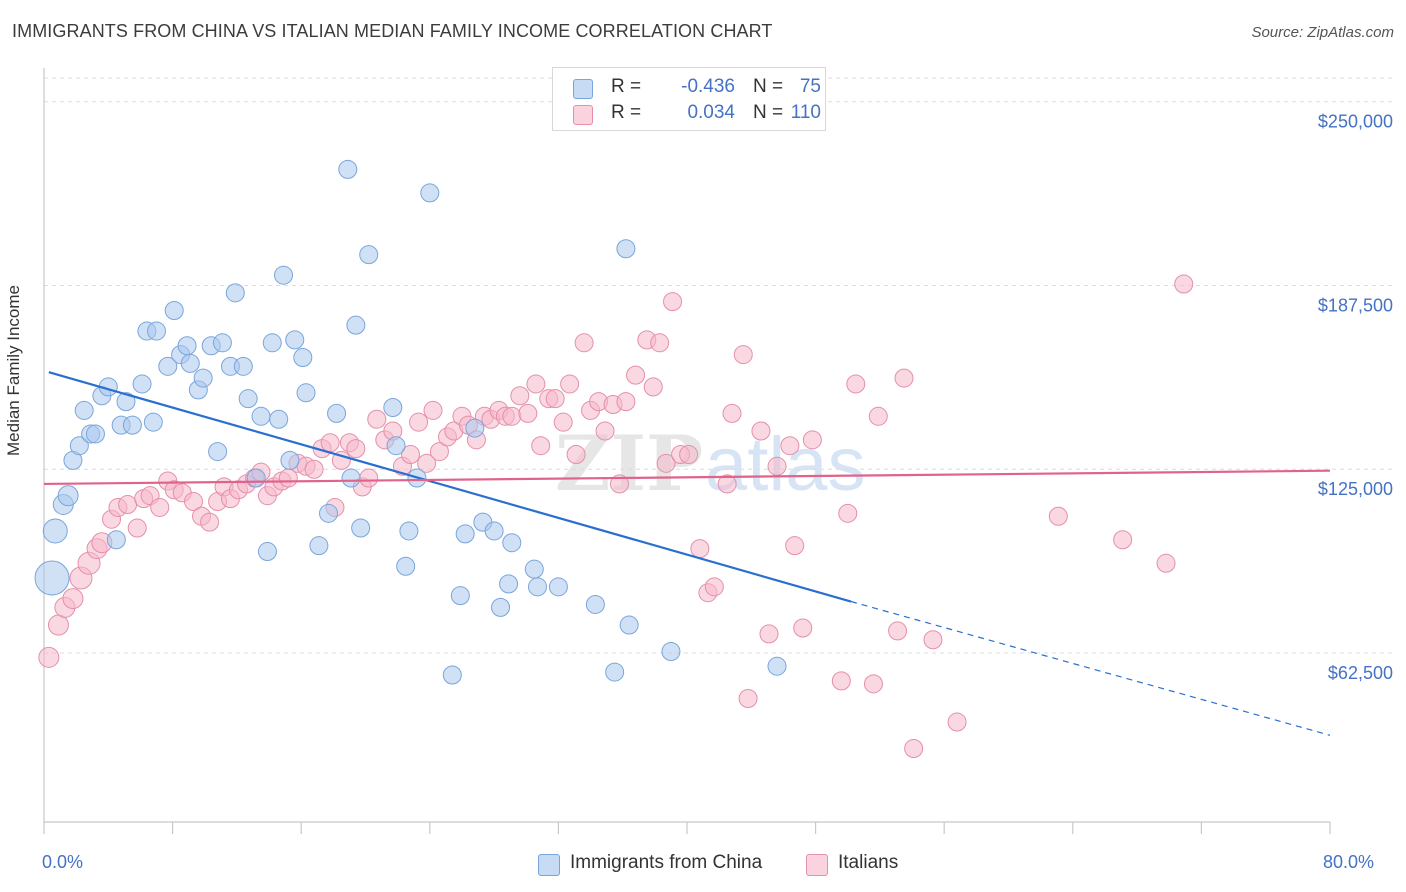 Image resolution: width=1406 pixels, height=892 pixels. What do you see at coordinates (1355, 305) in the screenshot?
I see `y-tick-label: $187,500` at bounding box center [1355, 305].